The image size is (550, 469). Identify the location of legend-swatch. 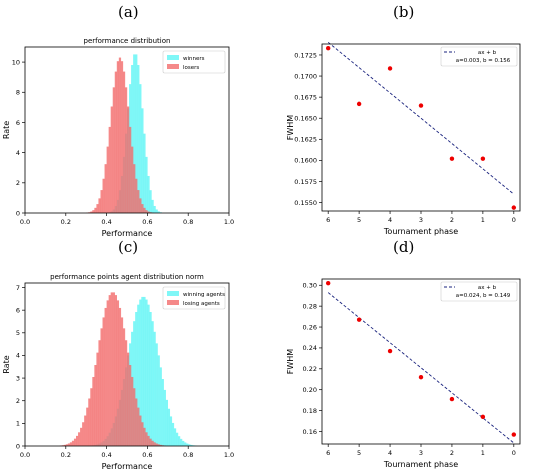
(173, 57).